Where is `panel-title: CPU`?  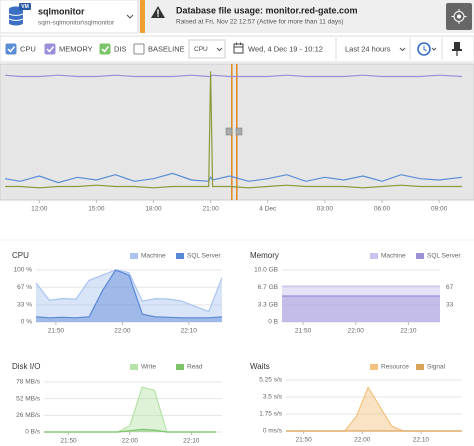 panel-title: CPU is located at coordinates (20, 255).